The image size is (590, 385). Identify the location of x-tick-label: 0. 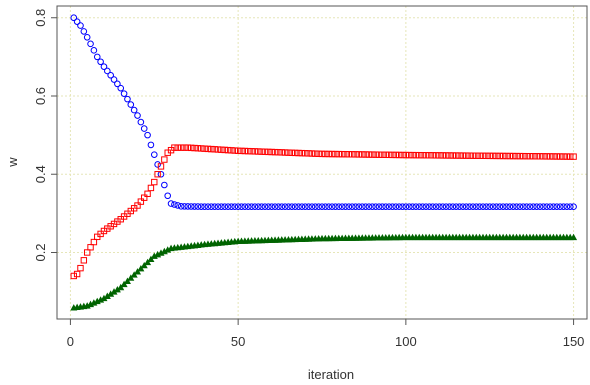
(70, 341).